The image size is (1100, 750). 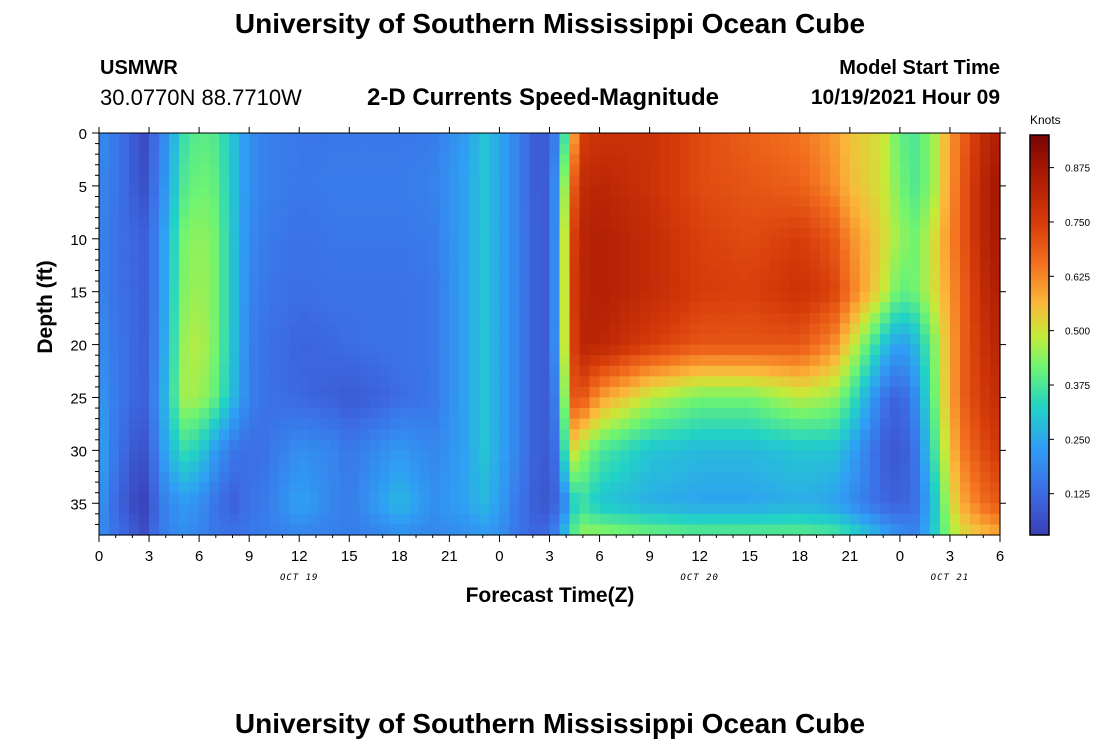 What do you see at coordinates (449, 556) in the screenshot?
I see `x-tick-label: 21` at bounding box center [449, 556].